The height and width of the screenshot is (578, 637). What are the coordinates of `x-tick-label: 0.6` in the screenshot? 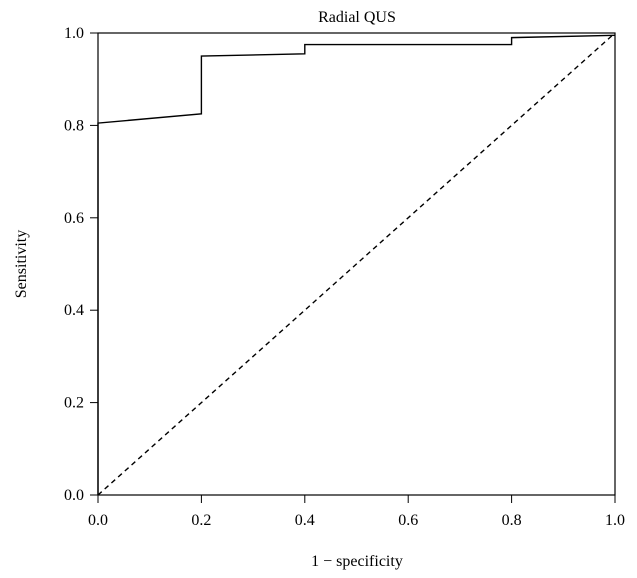 It's located at (408, 520).